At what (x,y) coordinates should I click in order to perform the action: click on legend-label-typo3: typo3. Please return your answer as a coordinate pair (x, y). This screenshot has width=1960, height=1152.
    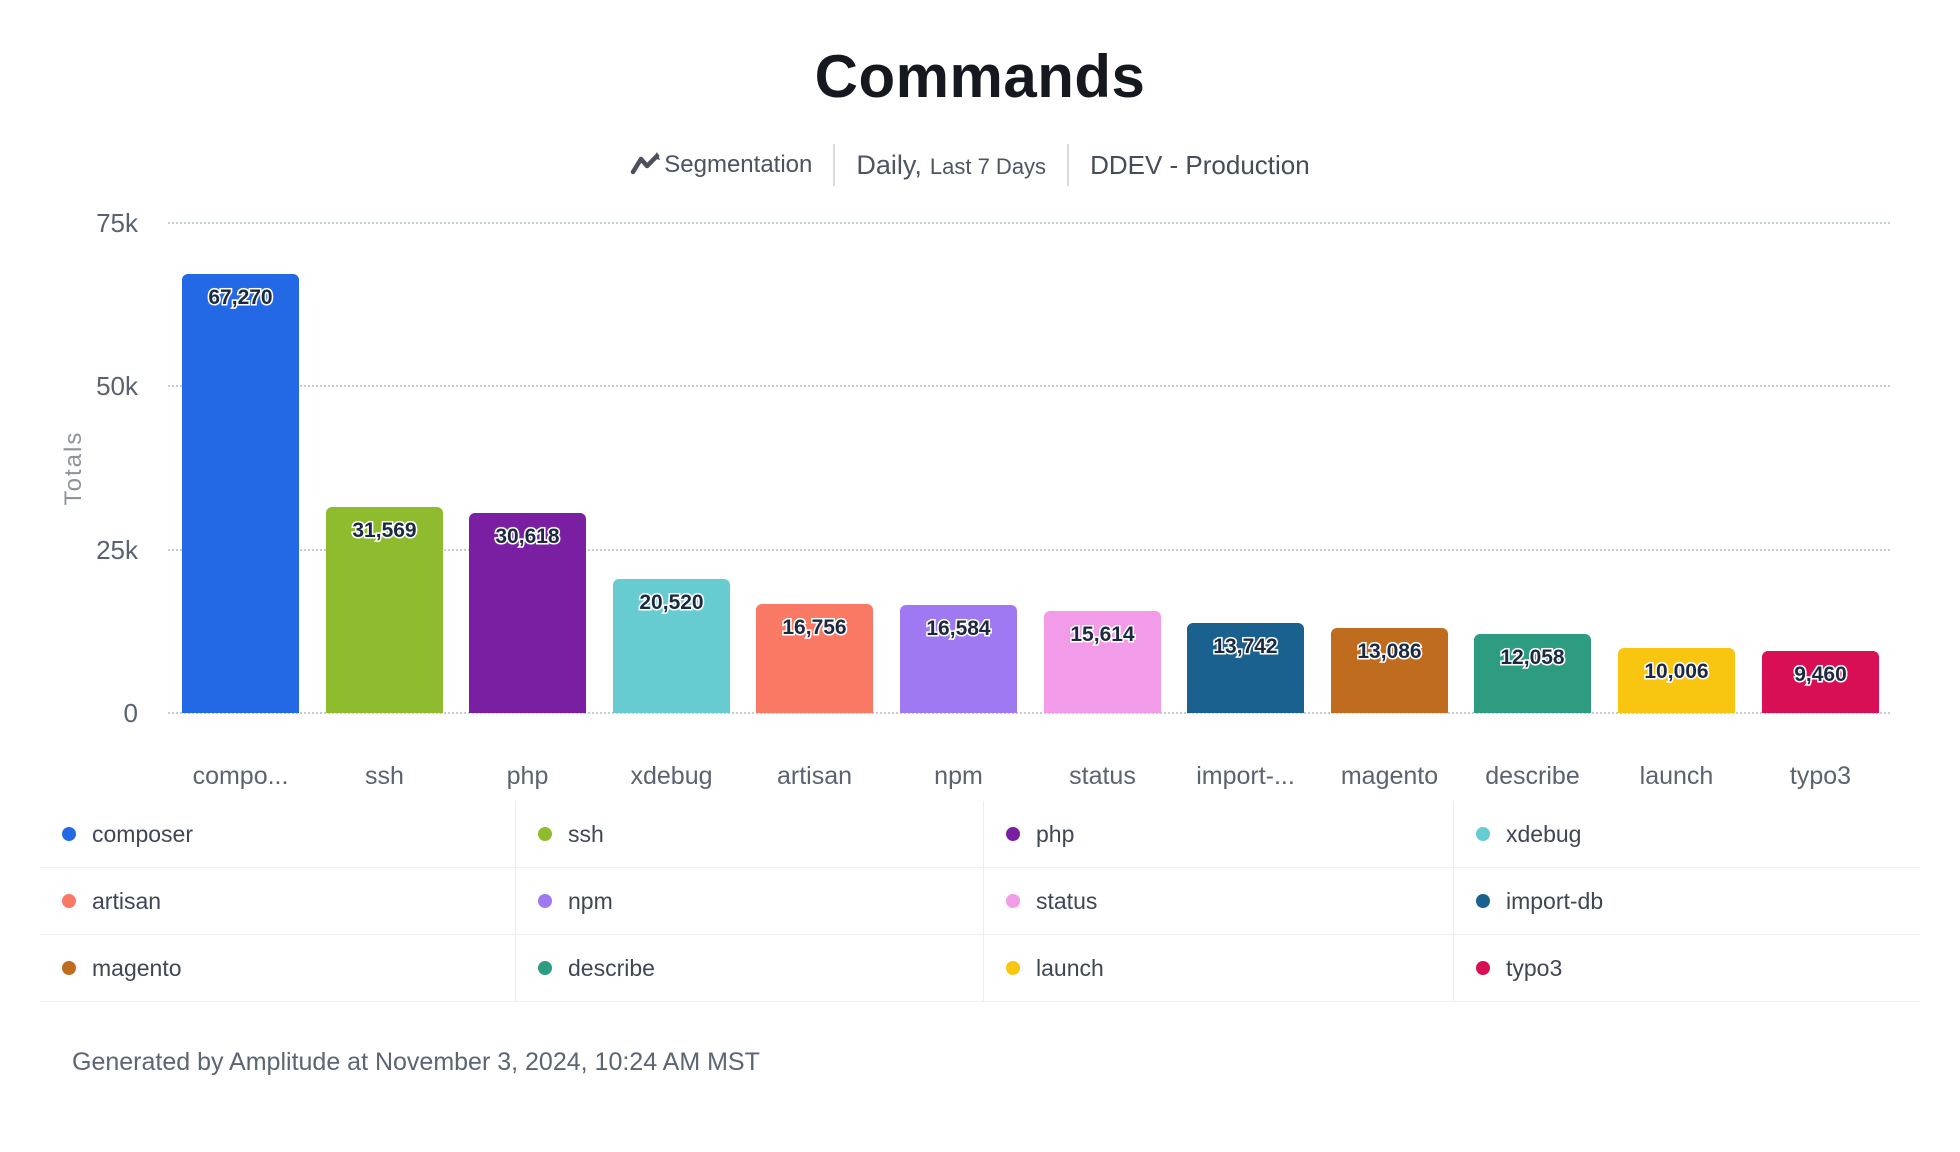
    Looking at the image, I should click on (1534, 967).